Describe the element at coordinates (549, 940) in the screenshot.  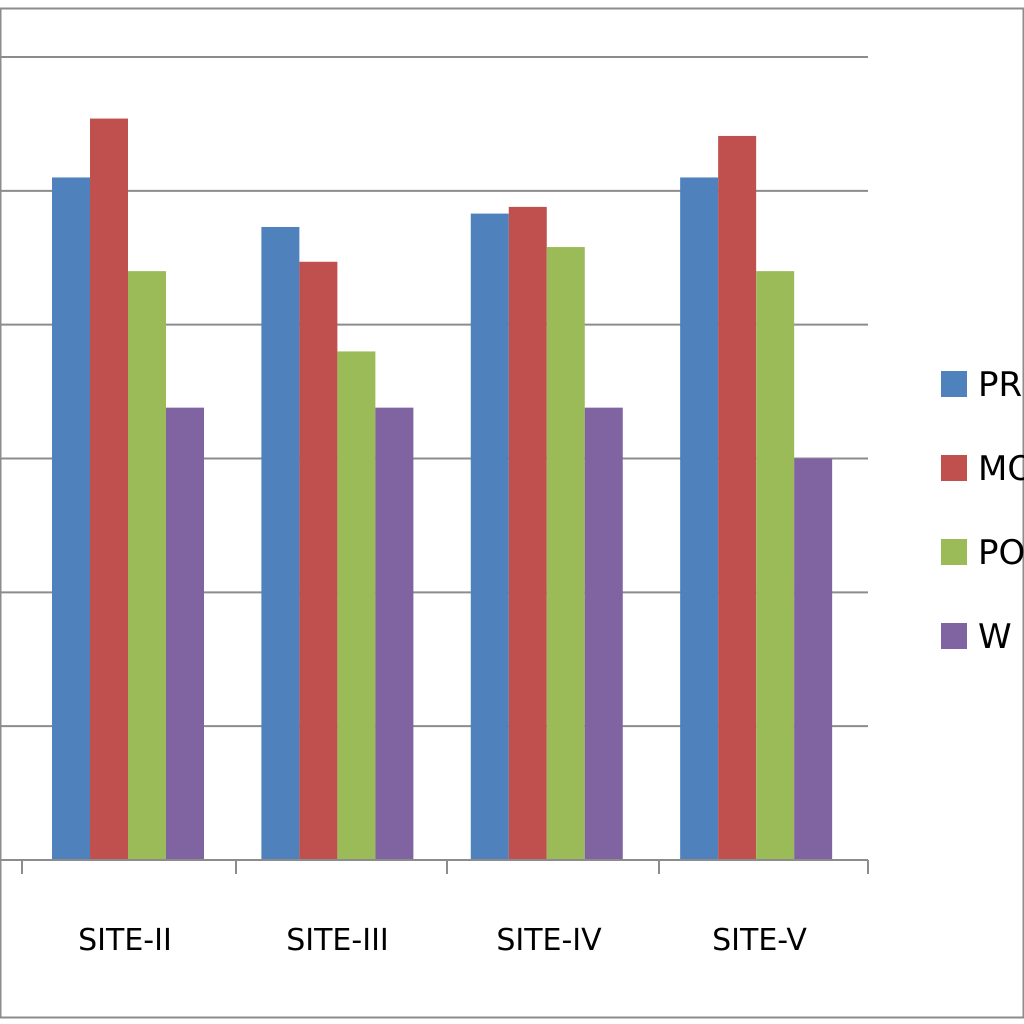
I see `x-tick-label: SITE-IV` at that location.